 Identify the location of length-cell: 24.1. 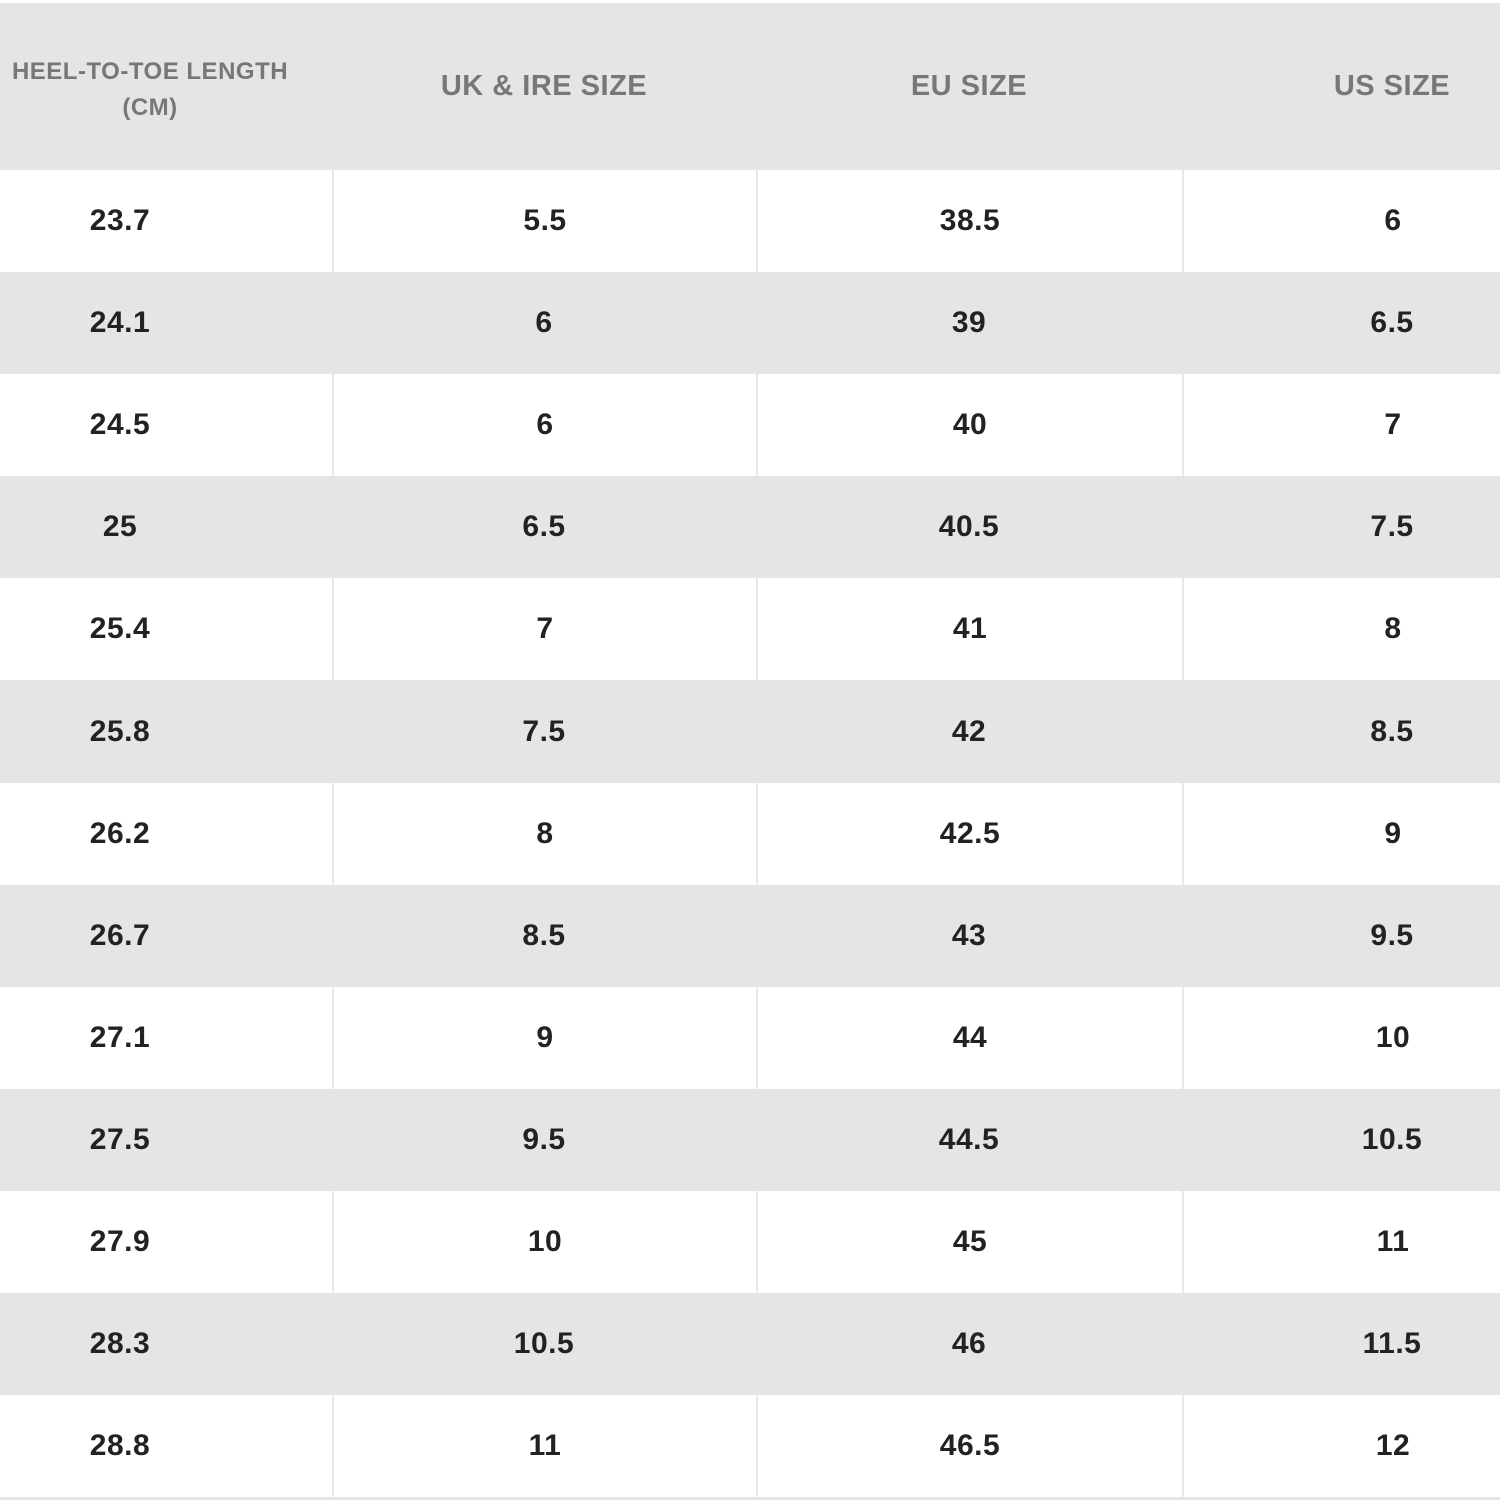
(120, 323).